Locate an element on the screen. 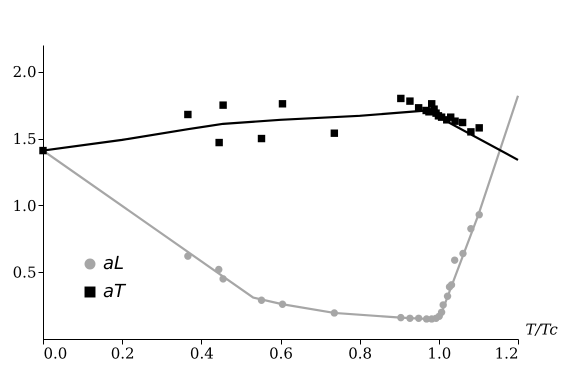  legend-label: aT is located at coordinates (115, 291).